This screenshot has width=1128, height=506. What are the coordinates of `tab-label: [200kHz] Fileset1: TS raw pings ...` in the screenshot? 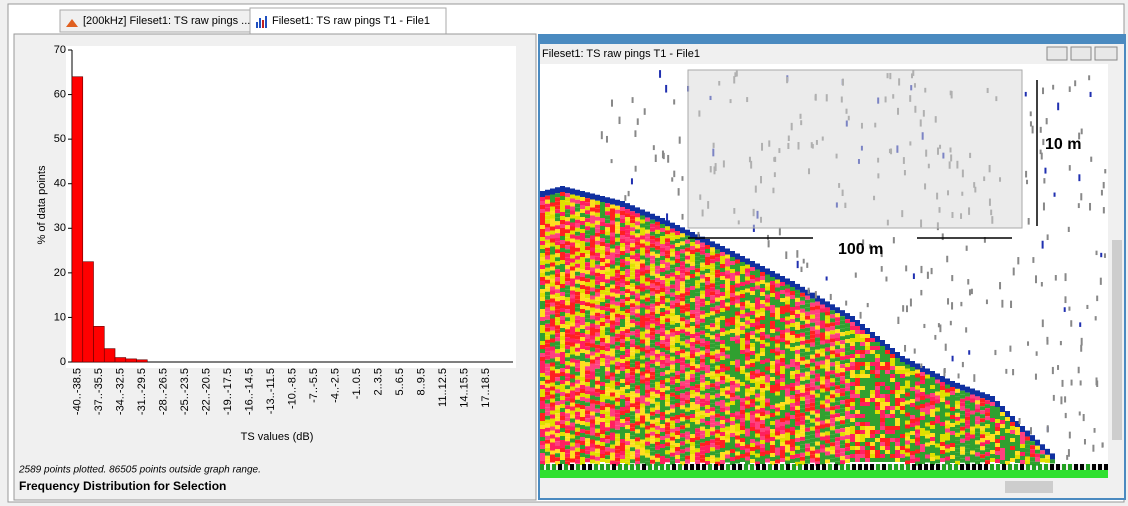 It's located at (166, 21).